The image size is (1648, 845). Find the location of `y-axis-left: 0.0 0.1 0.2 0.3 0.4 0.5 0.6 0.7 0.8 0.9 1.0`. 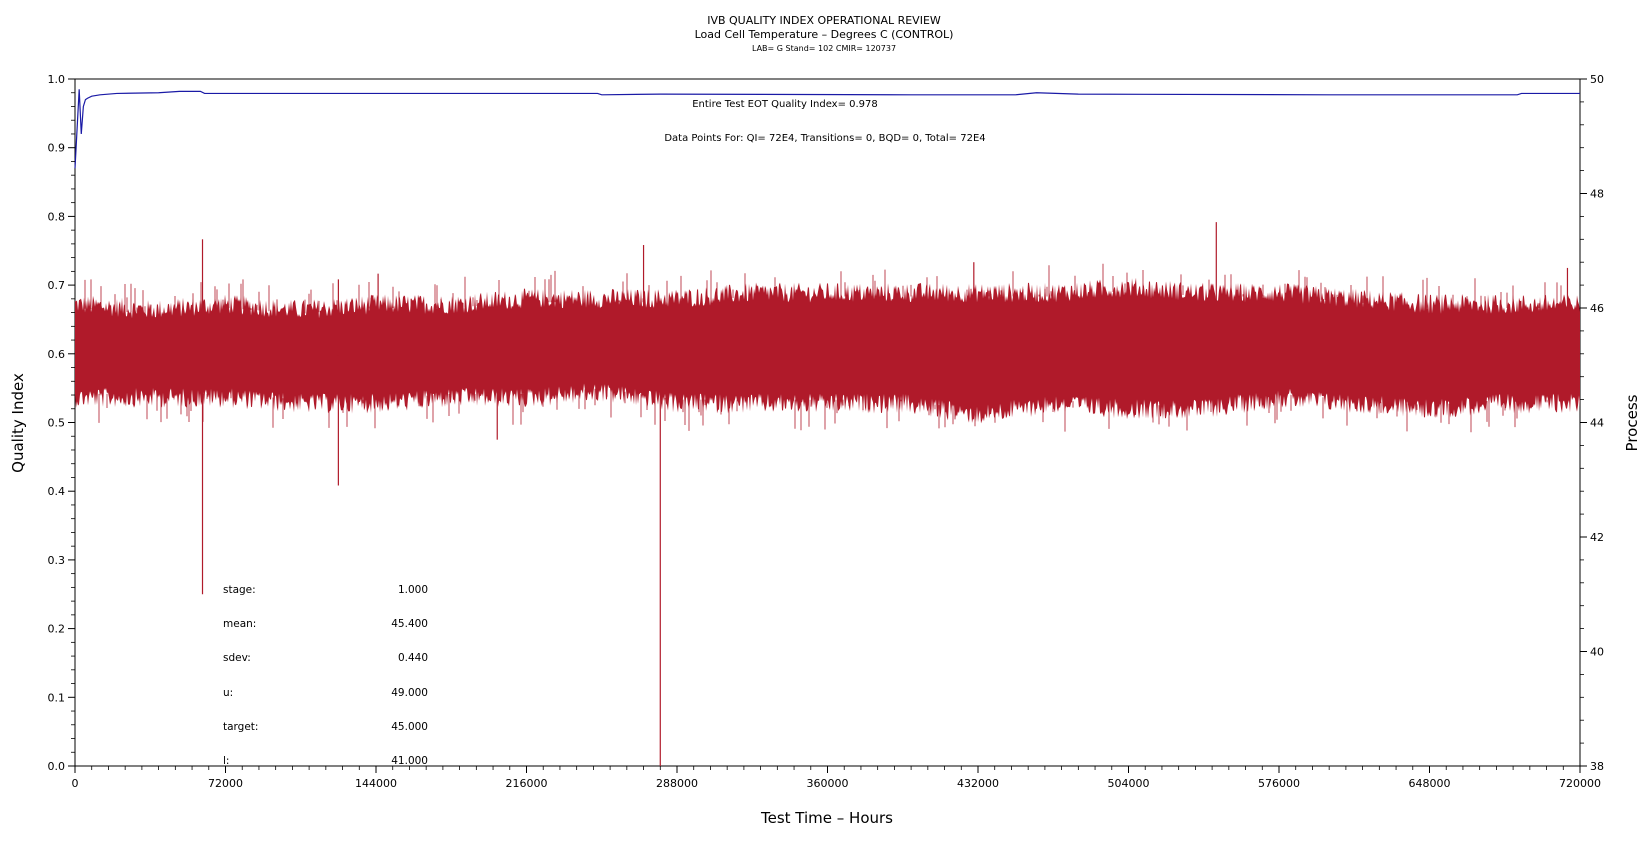

y-axis-left: 0.0 0.1 0.2 0.3 0.4 0.5 0.6 0.7 0.8 0.9 1.0 is located at coordinates (61, 423).